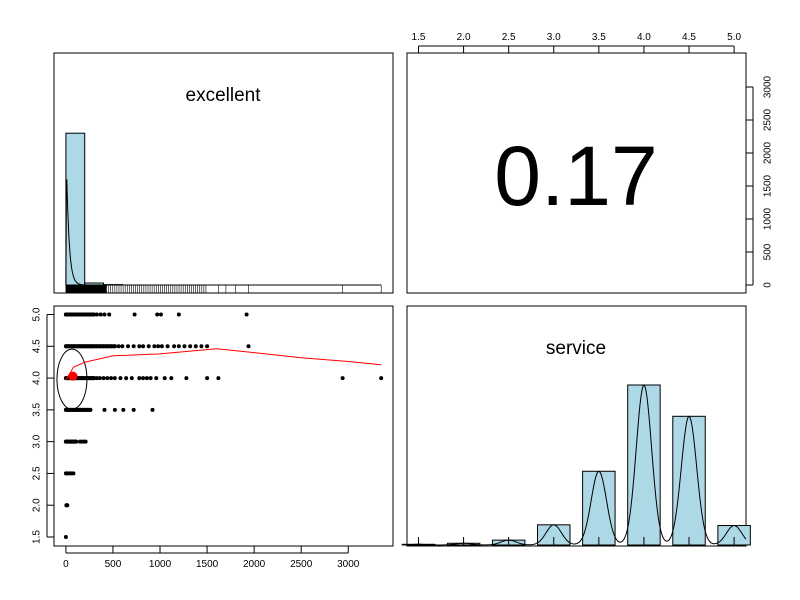 The height and width of the screenshot is (600, 800). Describe the element at coordinates (768, 218) in the screenshot. I see `right-axis-tick-label: 1000` at that location.